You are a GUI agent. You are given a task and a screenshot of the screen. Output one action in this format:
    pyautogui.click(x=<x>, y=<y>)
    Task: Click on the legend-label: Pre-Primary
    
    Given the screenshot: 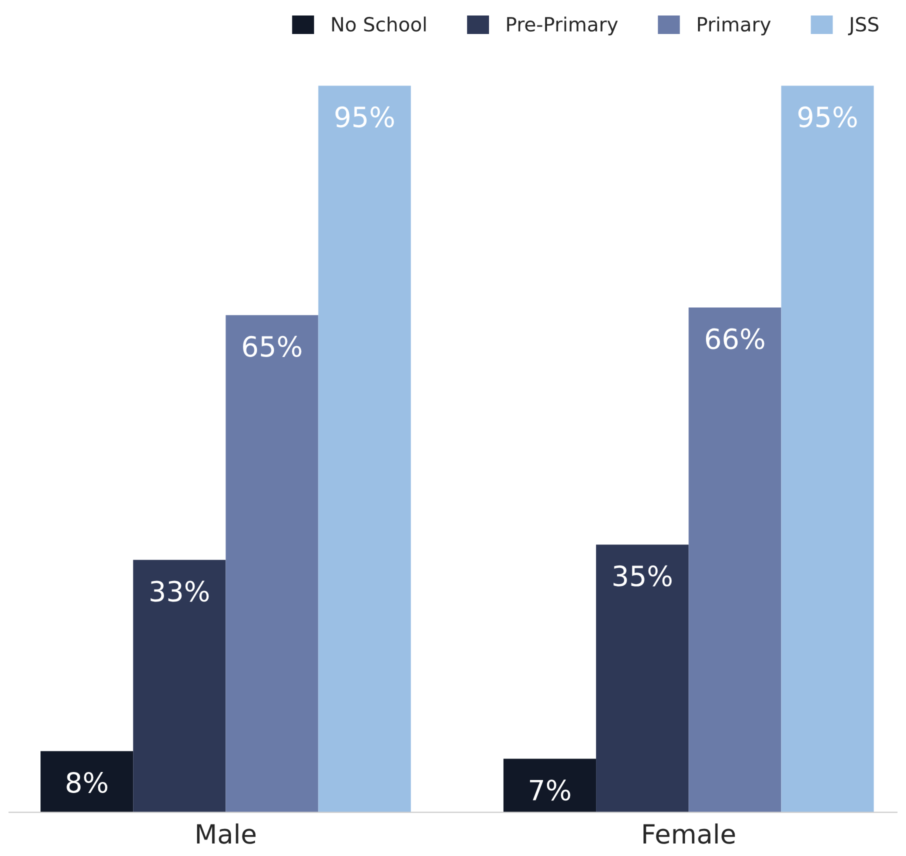 What is the action you would take?
    pyautogui.click(x=562, y=26)
    